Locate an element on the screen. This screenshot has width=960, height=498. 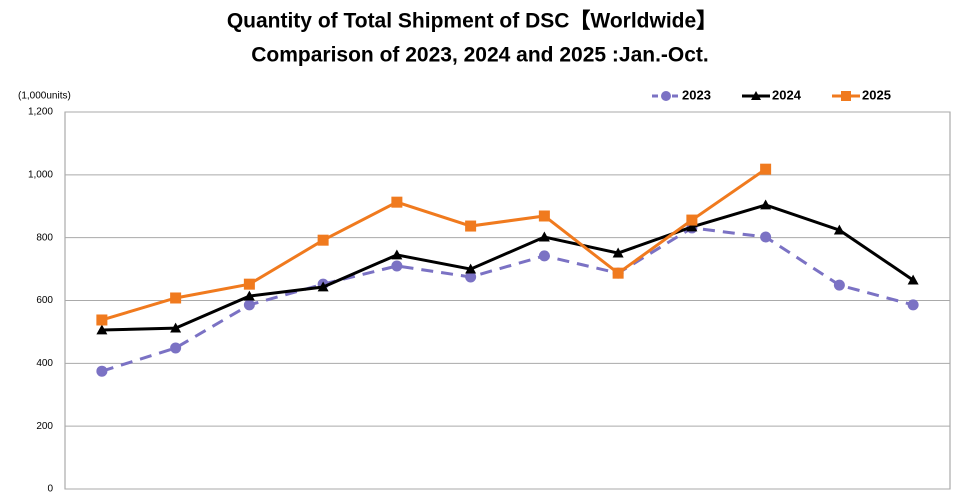
y-tick-label: 1,200 is located at coordinates (40, 112).